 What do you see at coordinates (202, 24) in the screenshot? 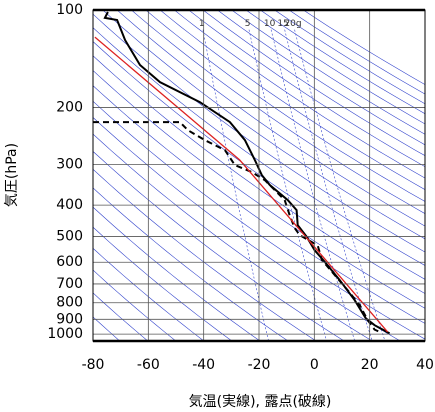
I see `mixing-ratio-label: 1` at bounding box center [202, 24].